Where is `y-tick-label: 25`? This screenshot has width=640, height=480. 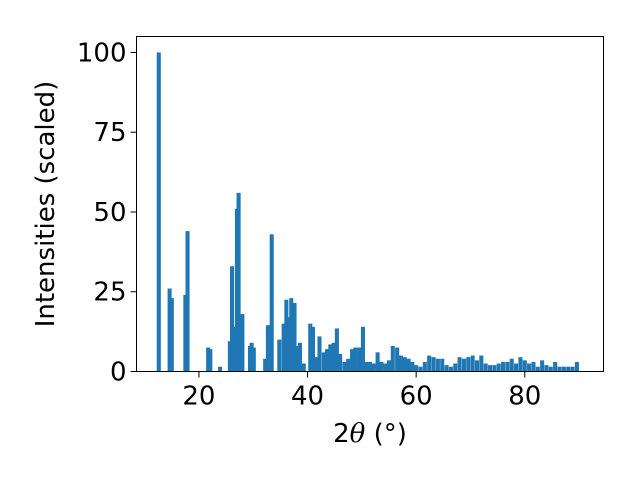 y-tick-label: 25 is located at coordinates (109, 293).